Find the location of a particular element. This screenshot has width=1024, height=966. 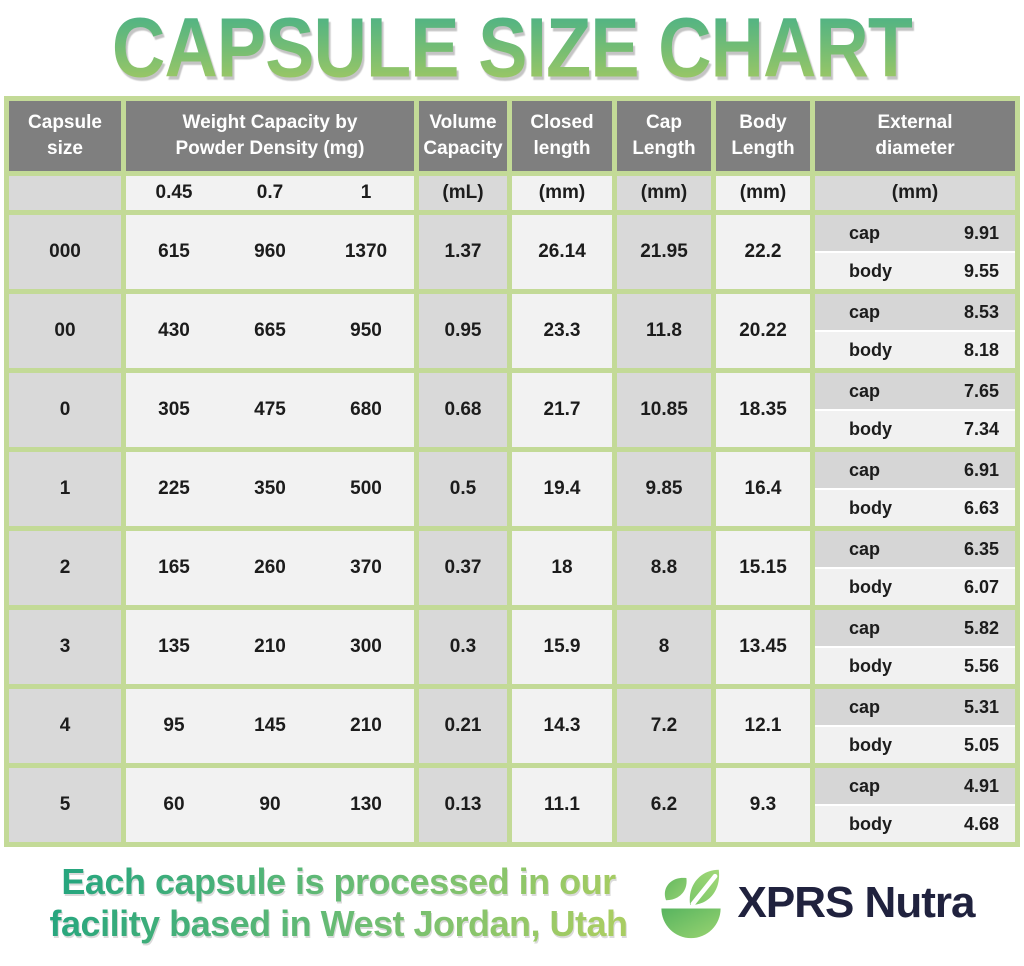

external-cap-value: 6.91 is located at coordinates (981, 469).